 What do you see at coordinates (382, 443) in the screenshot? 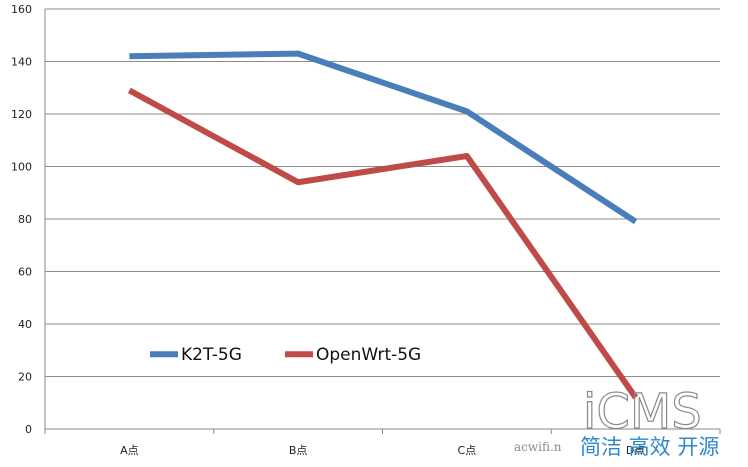
I see `x-axis-ticks: A点 B点 C点 D点` at bounding box center [382, 443].